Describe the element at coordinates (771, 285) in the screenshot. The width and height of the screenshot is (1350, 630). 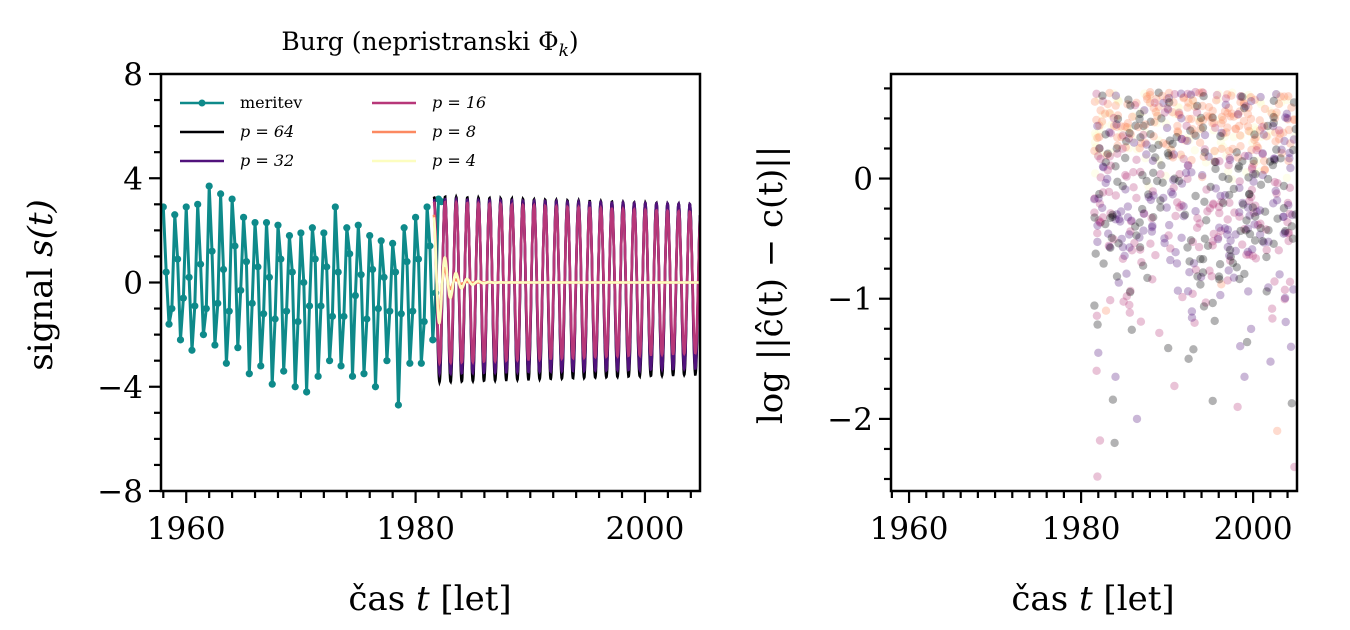
I see `right-y-axis-label: log ||ĉ(t) − c(t)||` at that location.